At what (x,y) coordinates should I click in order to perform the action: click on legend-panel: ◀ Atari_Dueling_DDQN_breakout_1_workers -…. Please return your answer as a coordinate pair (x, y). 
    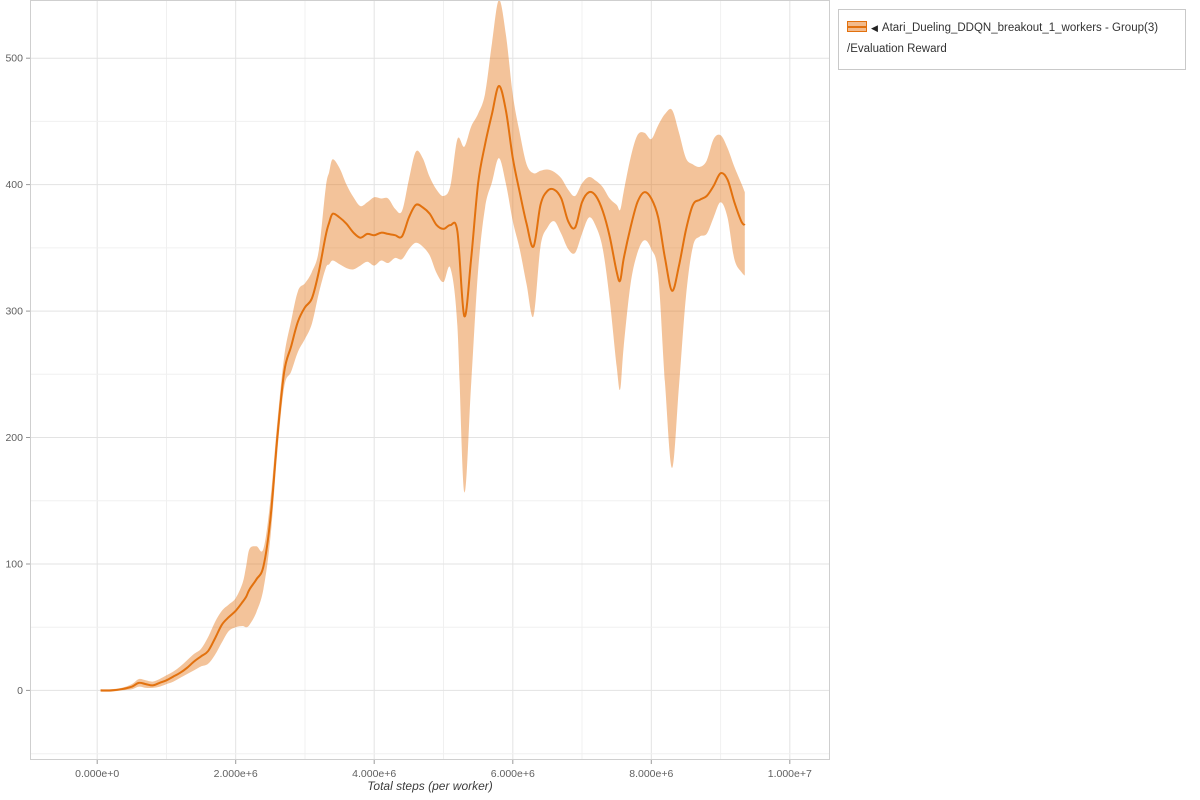
    Looking at the image, I should click on (1012, 39).